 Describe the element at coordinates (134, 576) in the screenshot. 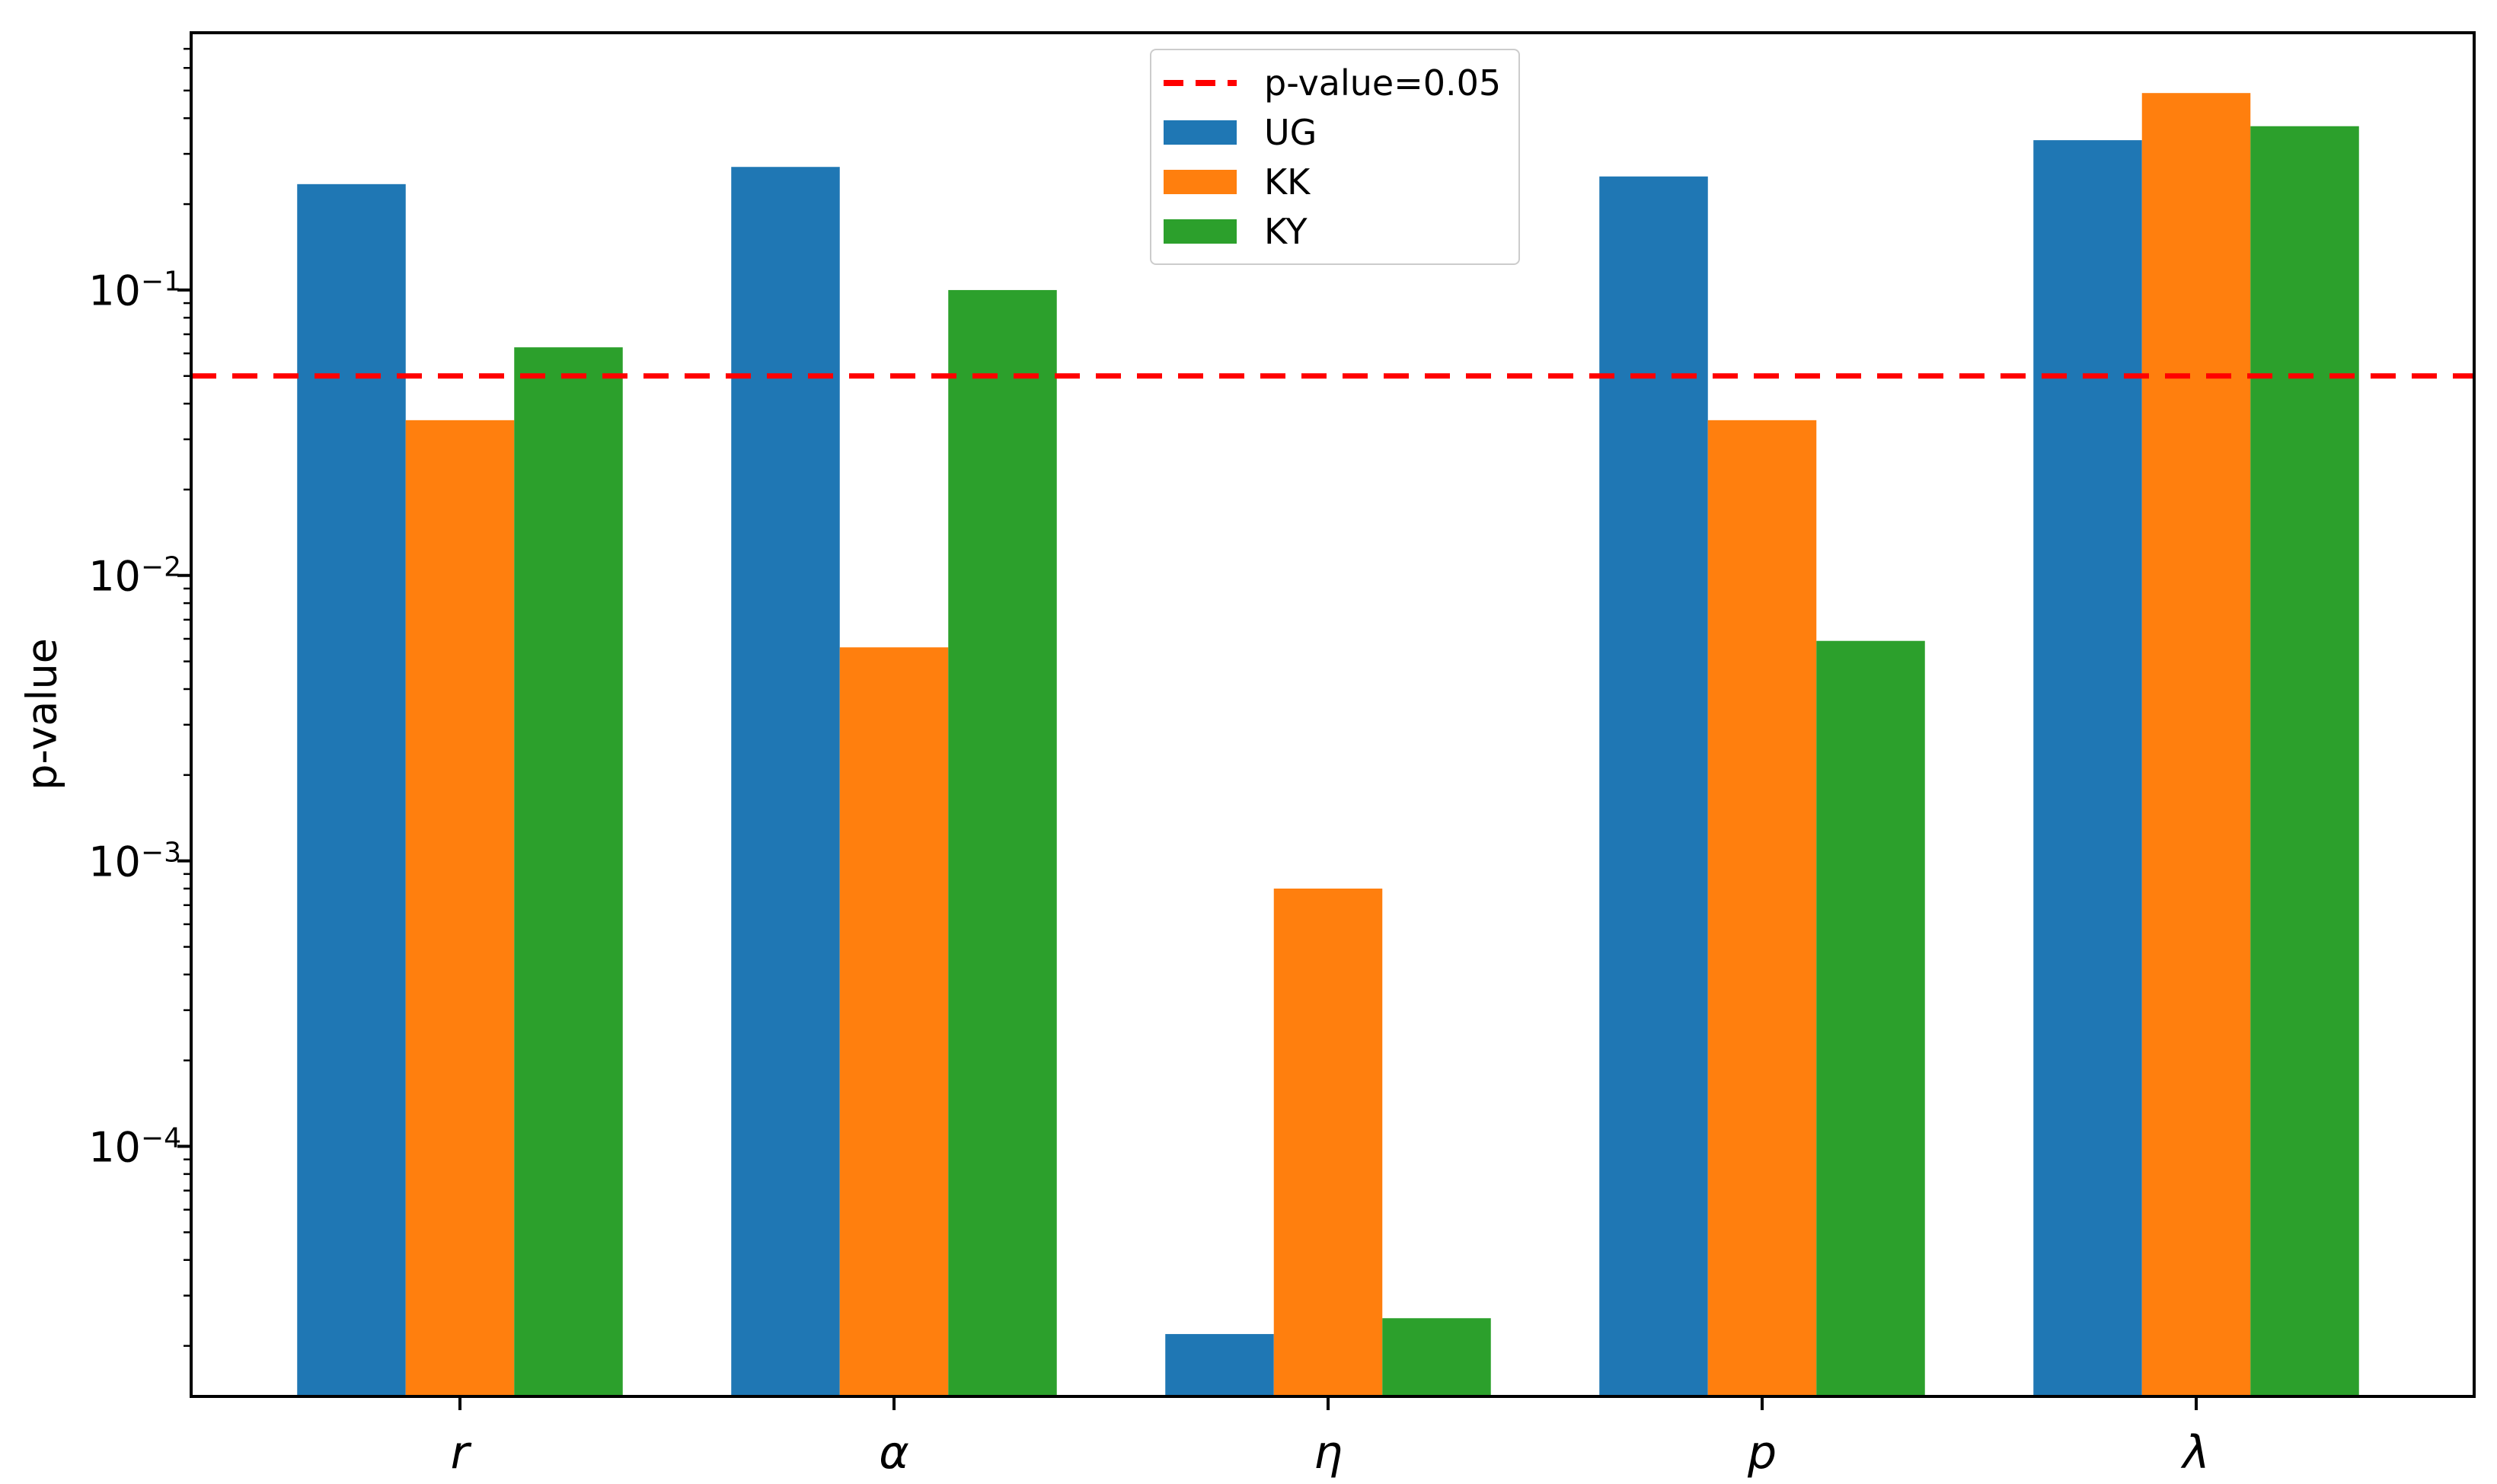

I see `y-tick-label: 10⁻²` at that location.